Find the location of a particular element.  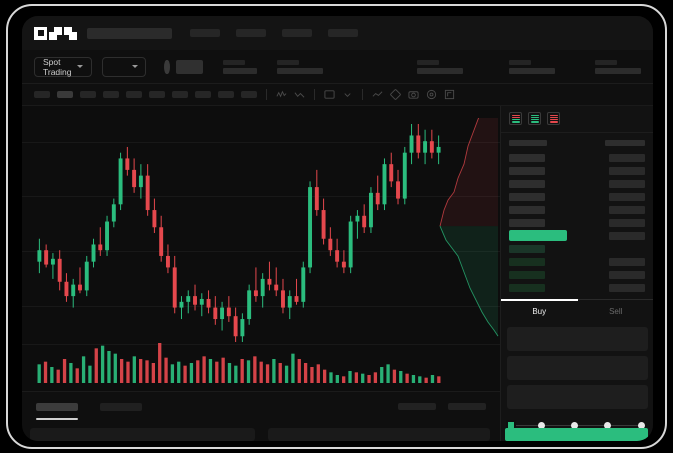

template-icon is located at coordinates (329, 94).